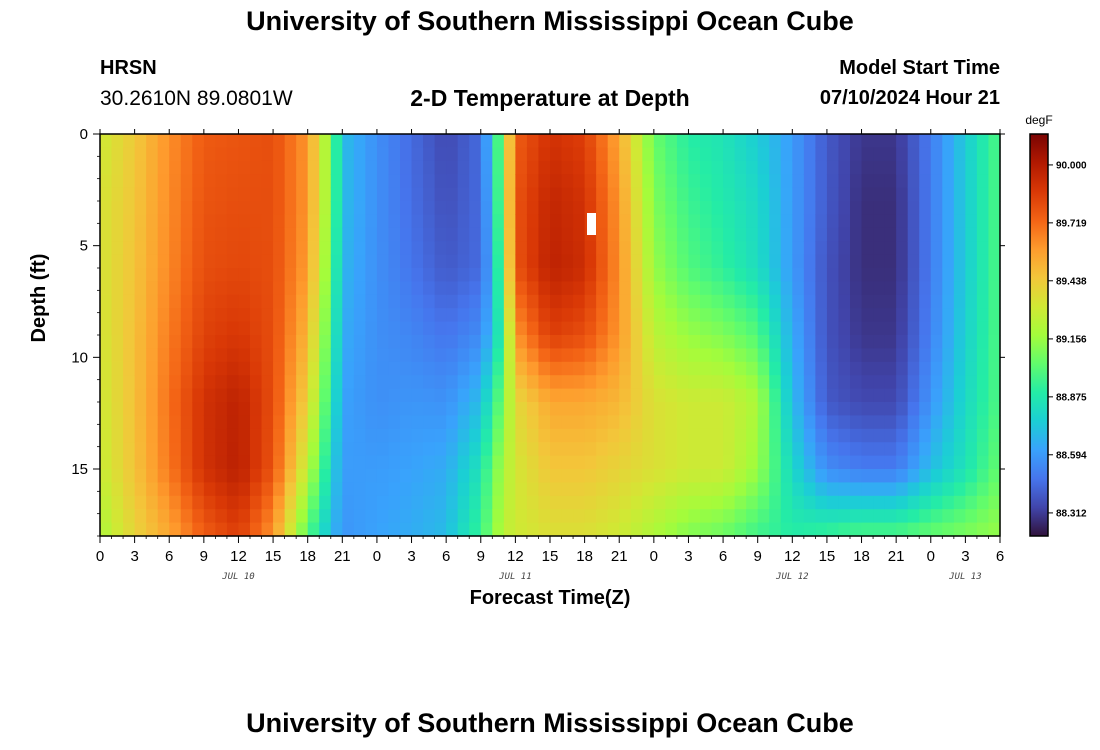 This screenshot has width=1100, height=750. What do you see at coordinates (342, 556) in the screenshot?
I see `x-tick-label: 21` at bounding box center [342, 556].